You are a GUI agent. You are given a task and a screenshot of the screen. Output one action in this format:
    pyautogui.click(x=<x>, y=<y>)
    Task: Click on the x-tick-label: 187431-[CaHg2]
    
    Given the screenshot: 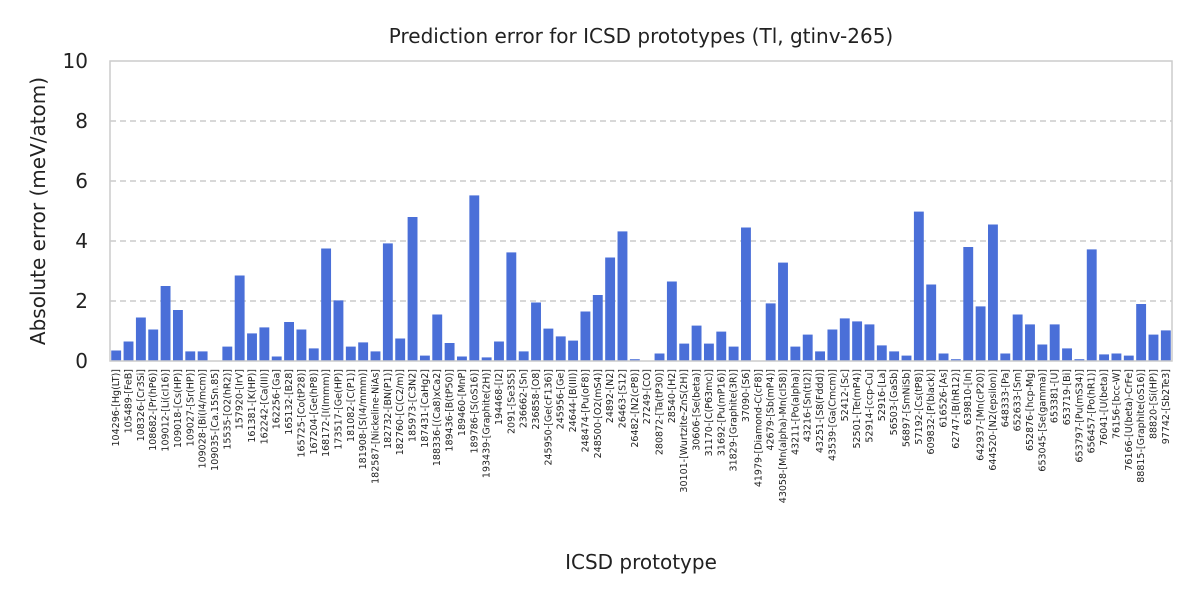 What is the action you would take?
    pyautogui.click(x=425, y=408)
    